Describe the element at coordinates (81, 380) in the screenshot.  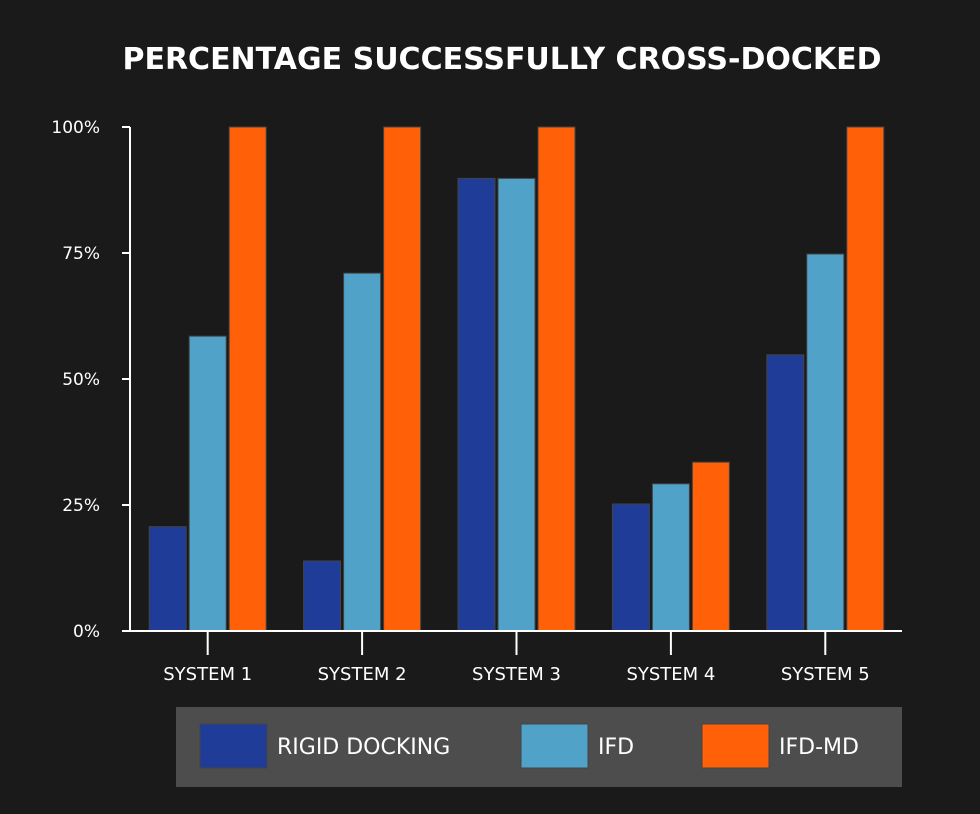
I see `y-tick-label: 50%` at that location.